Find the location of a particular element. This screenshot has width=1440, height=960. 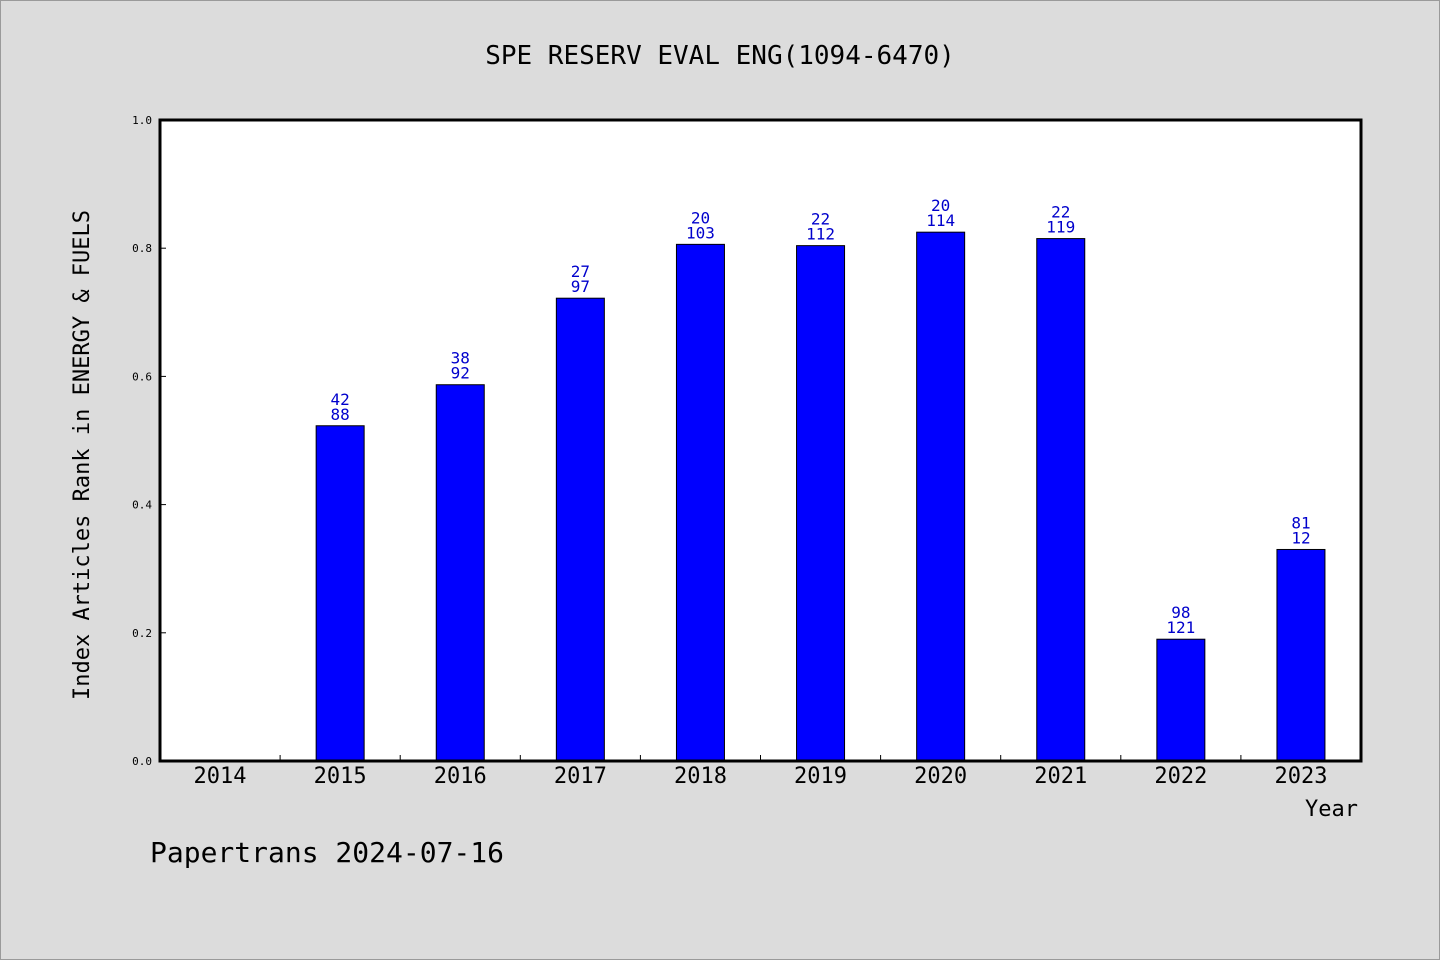

y-tick-label: 0.8 is located at coordinates (142, 248).